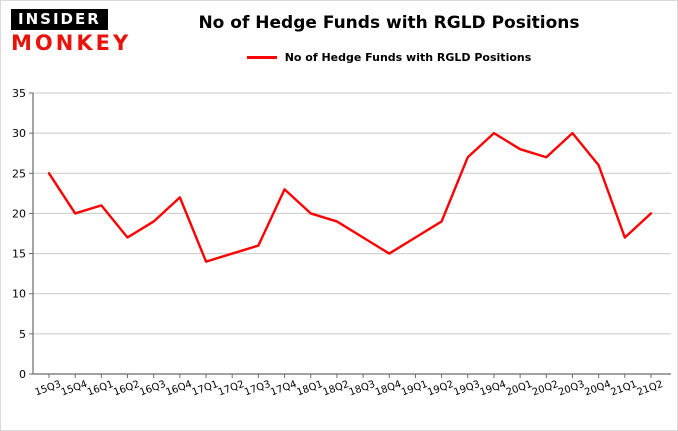 The height and width of the screenshot is (431, 678). I want to click on svg-text: 20, so click(19, 213).